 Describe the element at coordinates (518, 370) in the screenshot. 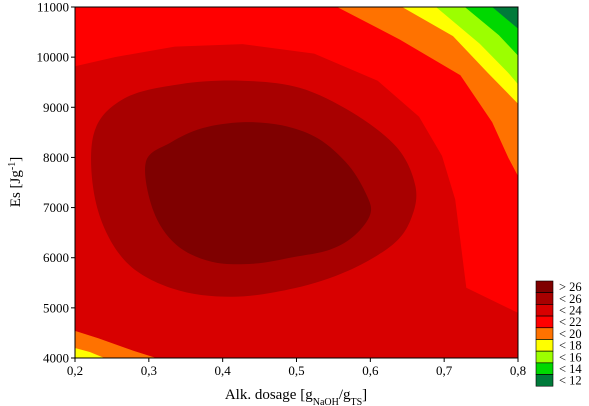

I see `x-tick-label: 0,8` at that location.